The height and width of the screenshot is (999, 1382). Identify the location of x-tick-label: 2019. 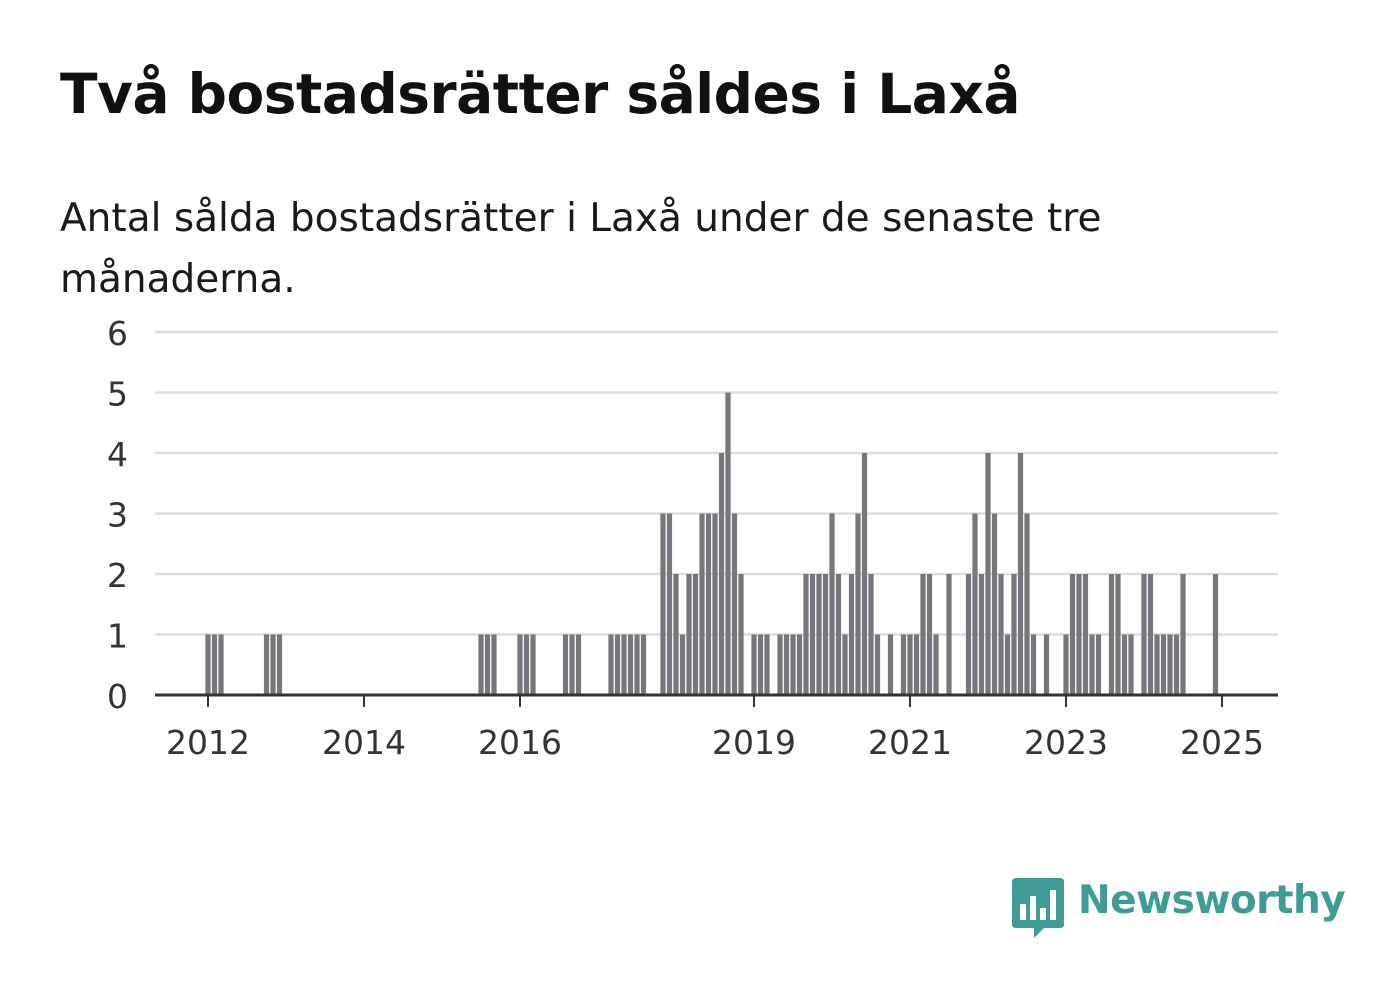
(754, 742).